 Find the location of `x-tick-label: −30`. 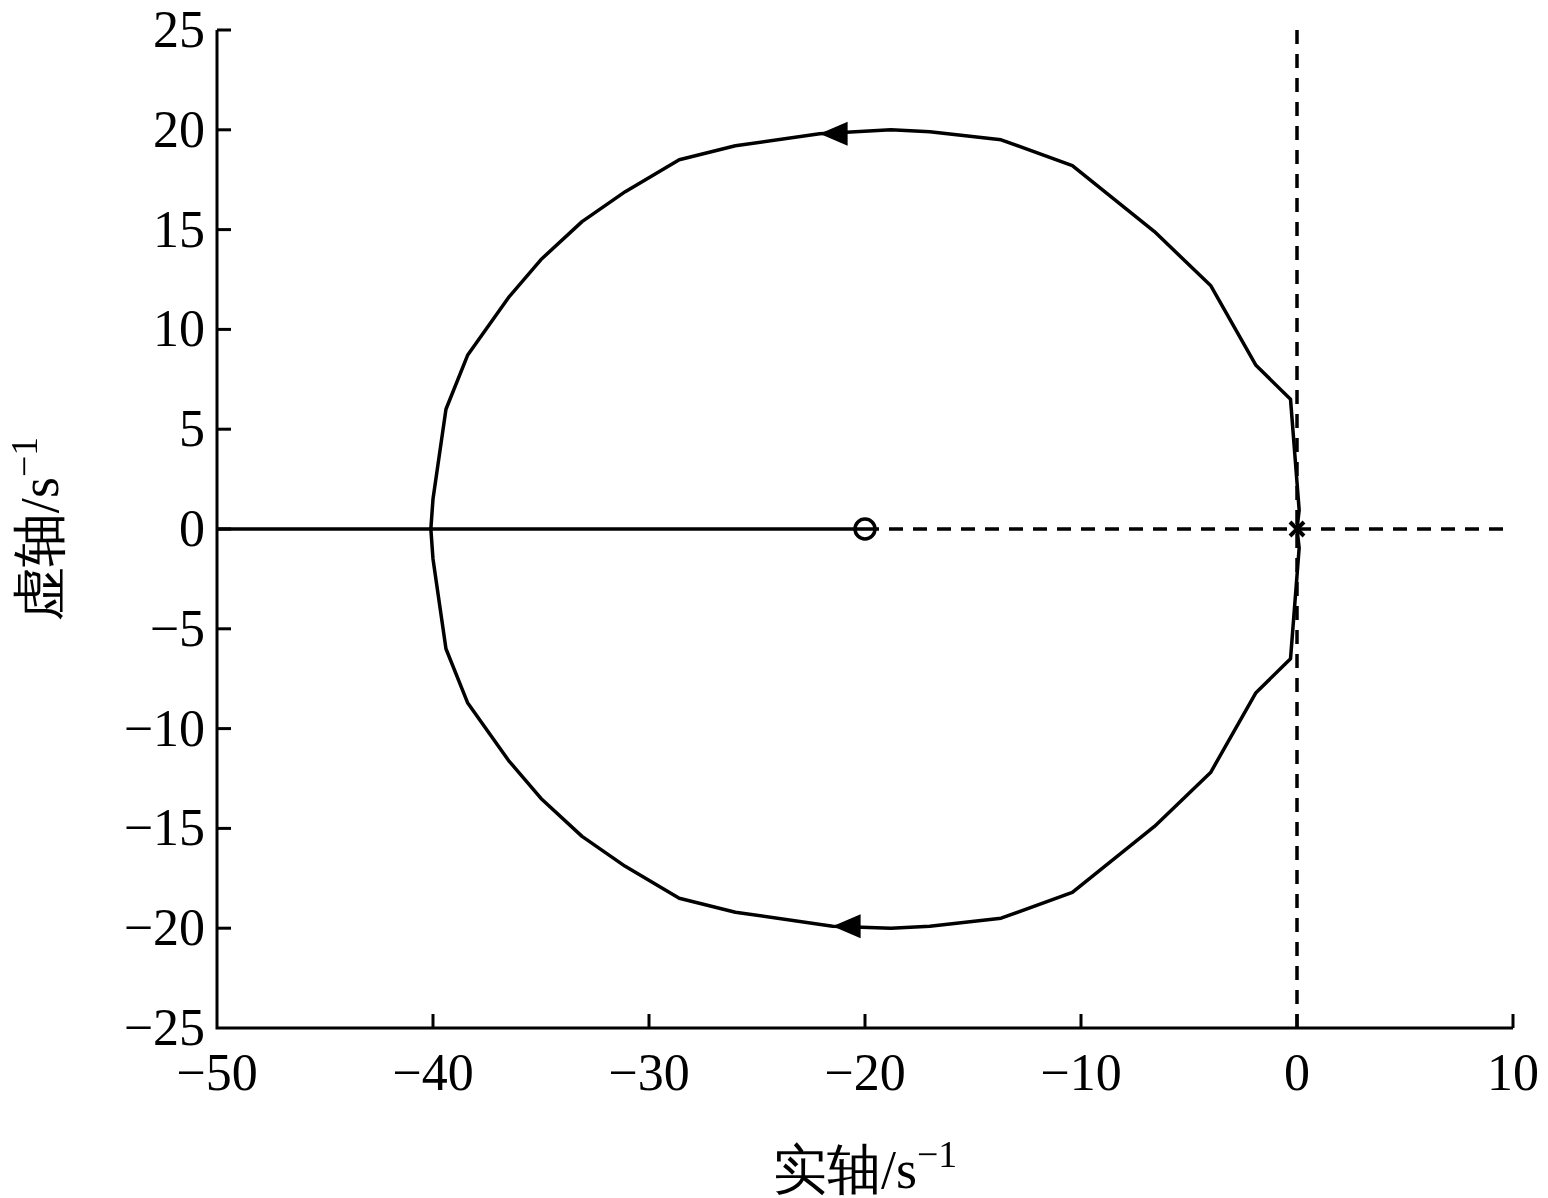

x-tick-label: −30 is located at coordinates (649, 1072).